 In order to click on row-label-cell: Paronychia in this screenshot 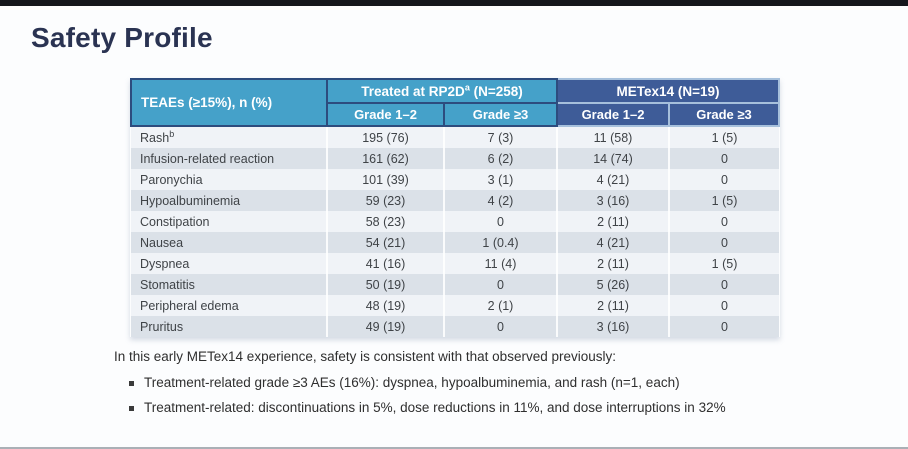, I will do `click(229, 179)`.